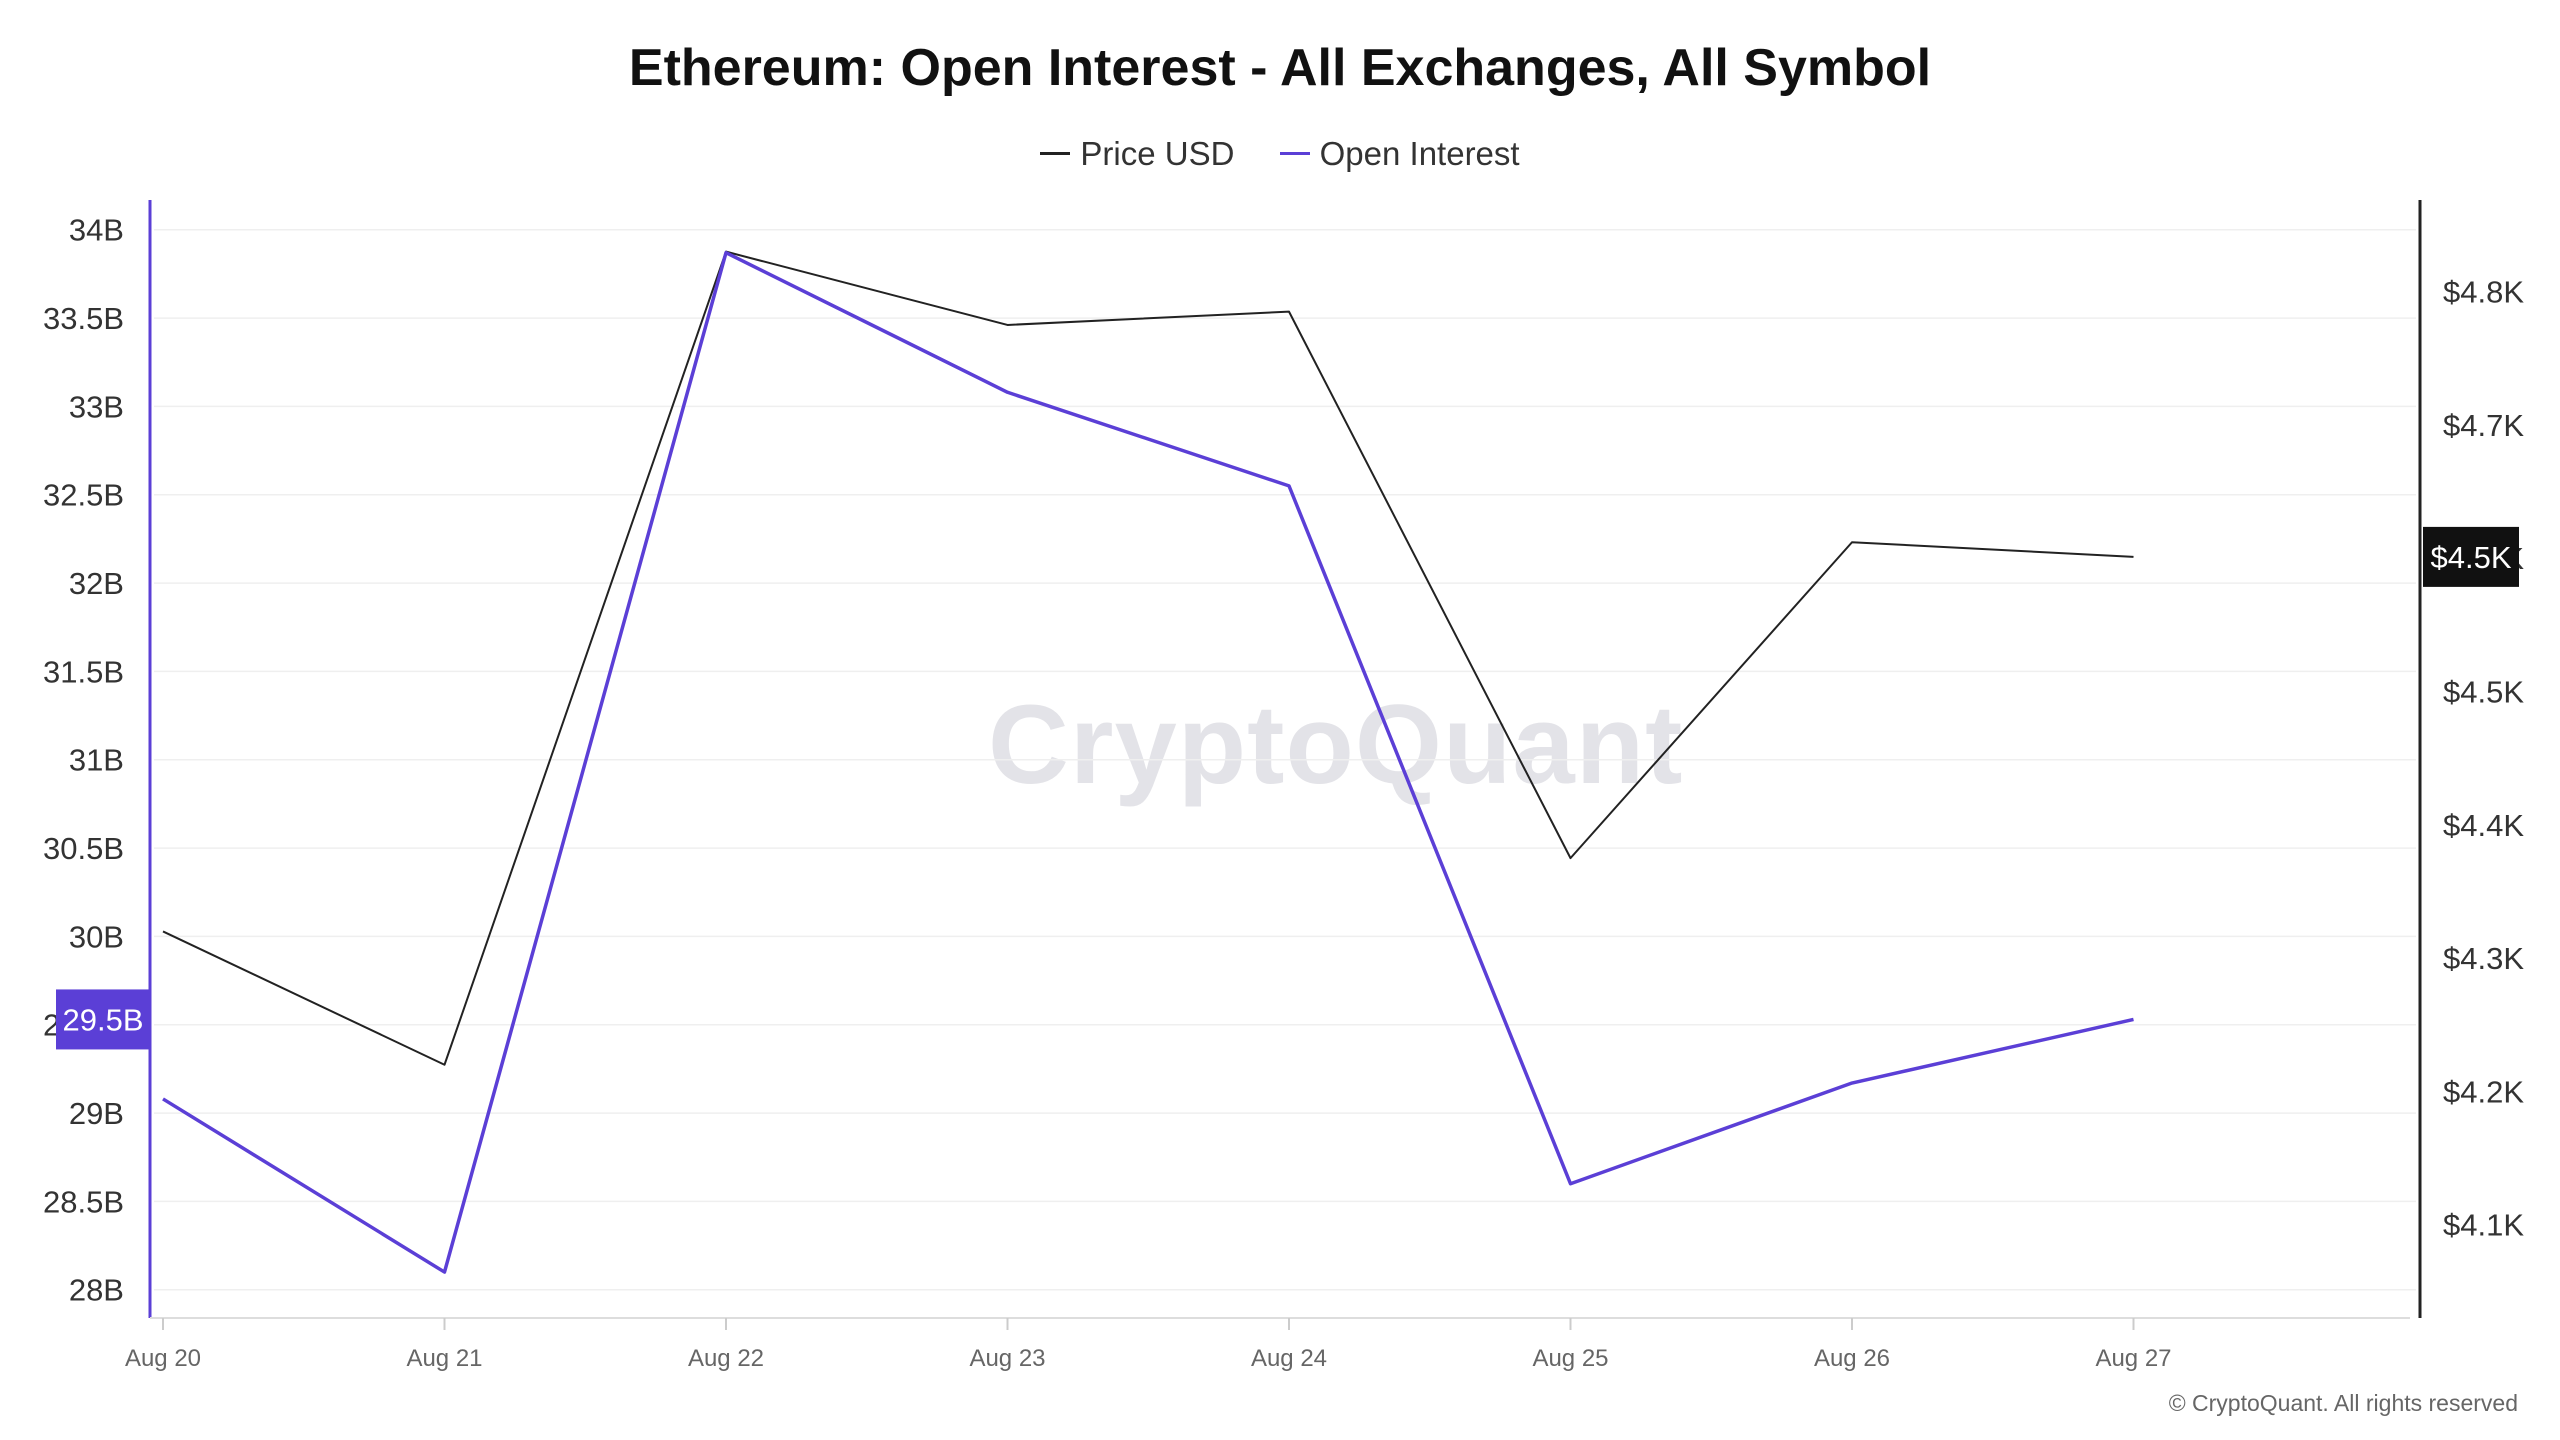 The width and height of the screenshot is (2560, 1440). I want to click on open-interest-current-badge, so click(103, 1019).